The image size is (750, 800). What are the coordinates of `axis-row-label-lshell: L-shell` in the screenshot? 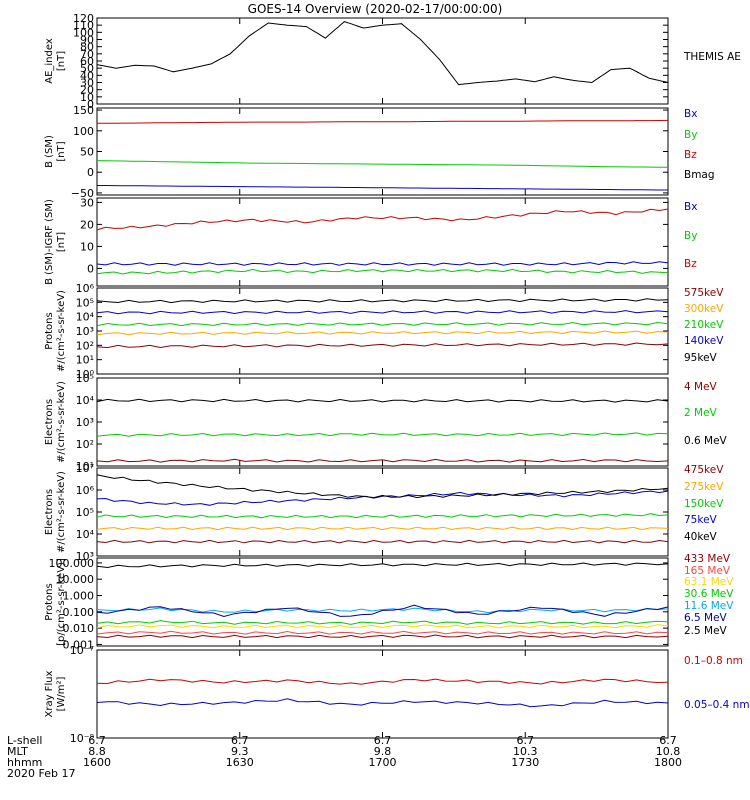 It's located at (25, 740).